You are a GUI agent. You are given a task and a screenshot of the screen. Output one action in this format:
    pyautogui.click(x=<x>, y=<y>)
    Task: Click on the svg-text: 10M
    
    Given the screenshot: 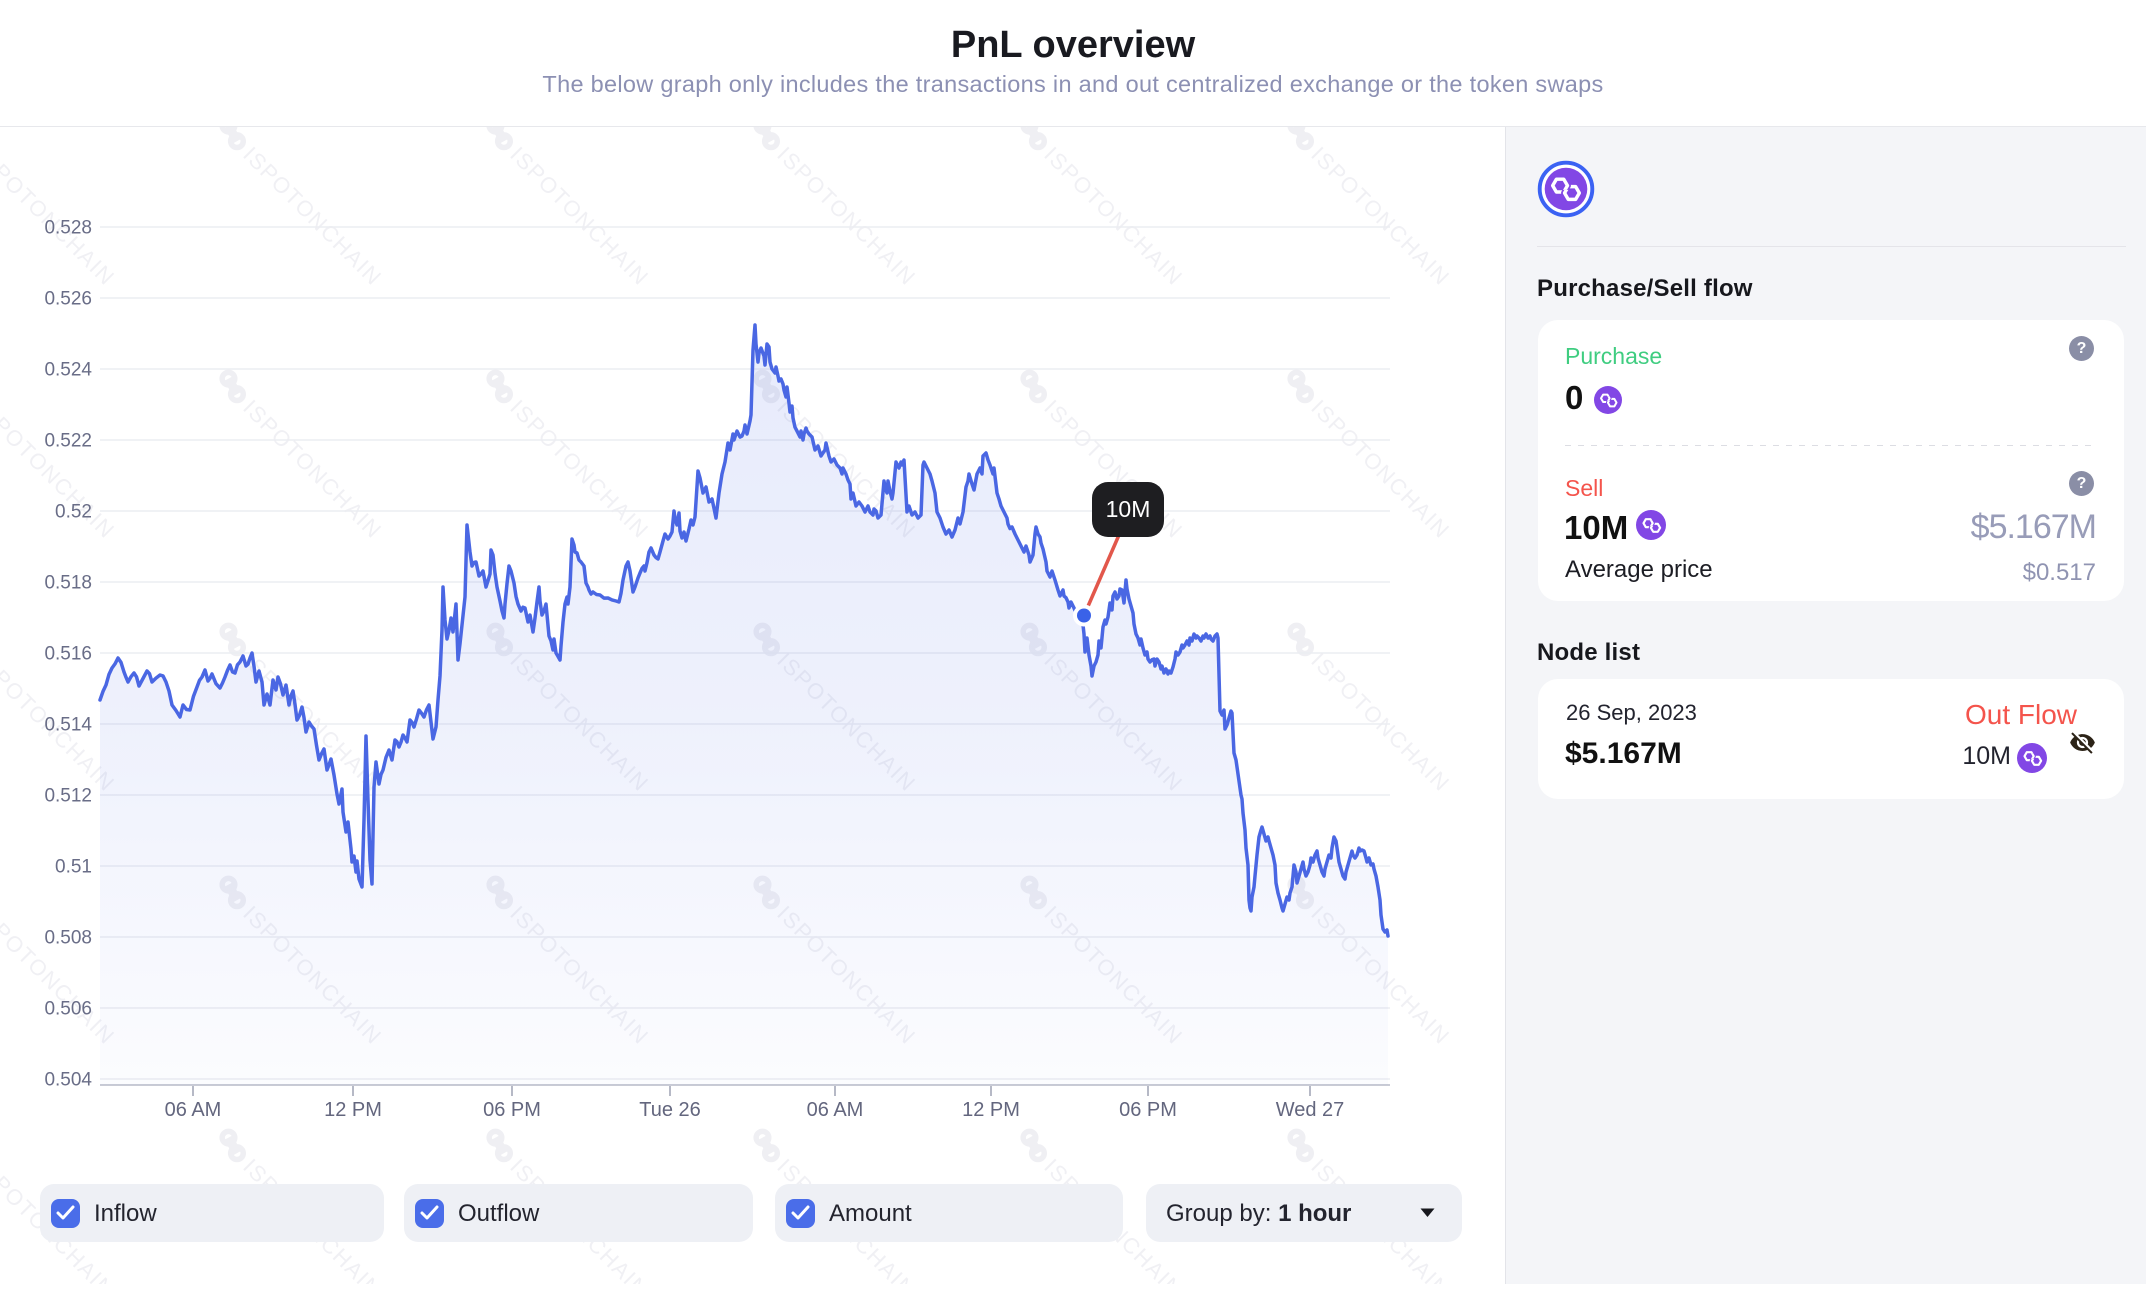 What is the action you would take?
    pyautogui.click(x=1128, y=509)
    